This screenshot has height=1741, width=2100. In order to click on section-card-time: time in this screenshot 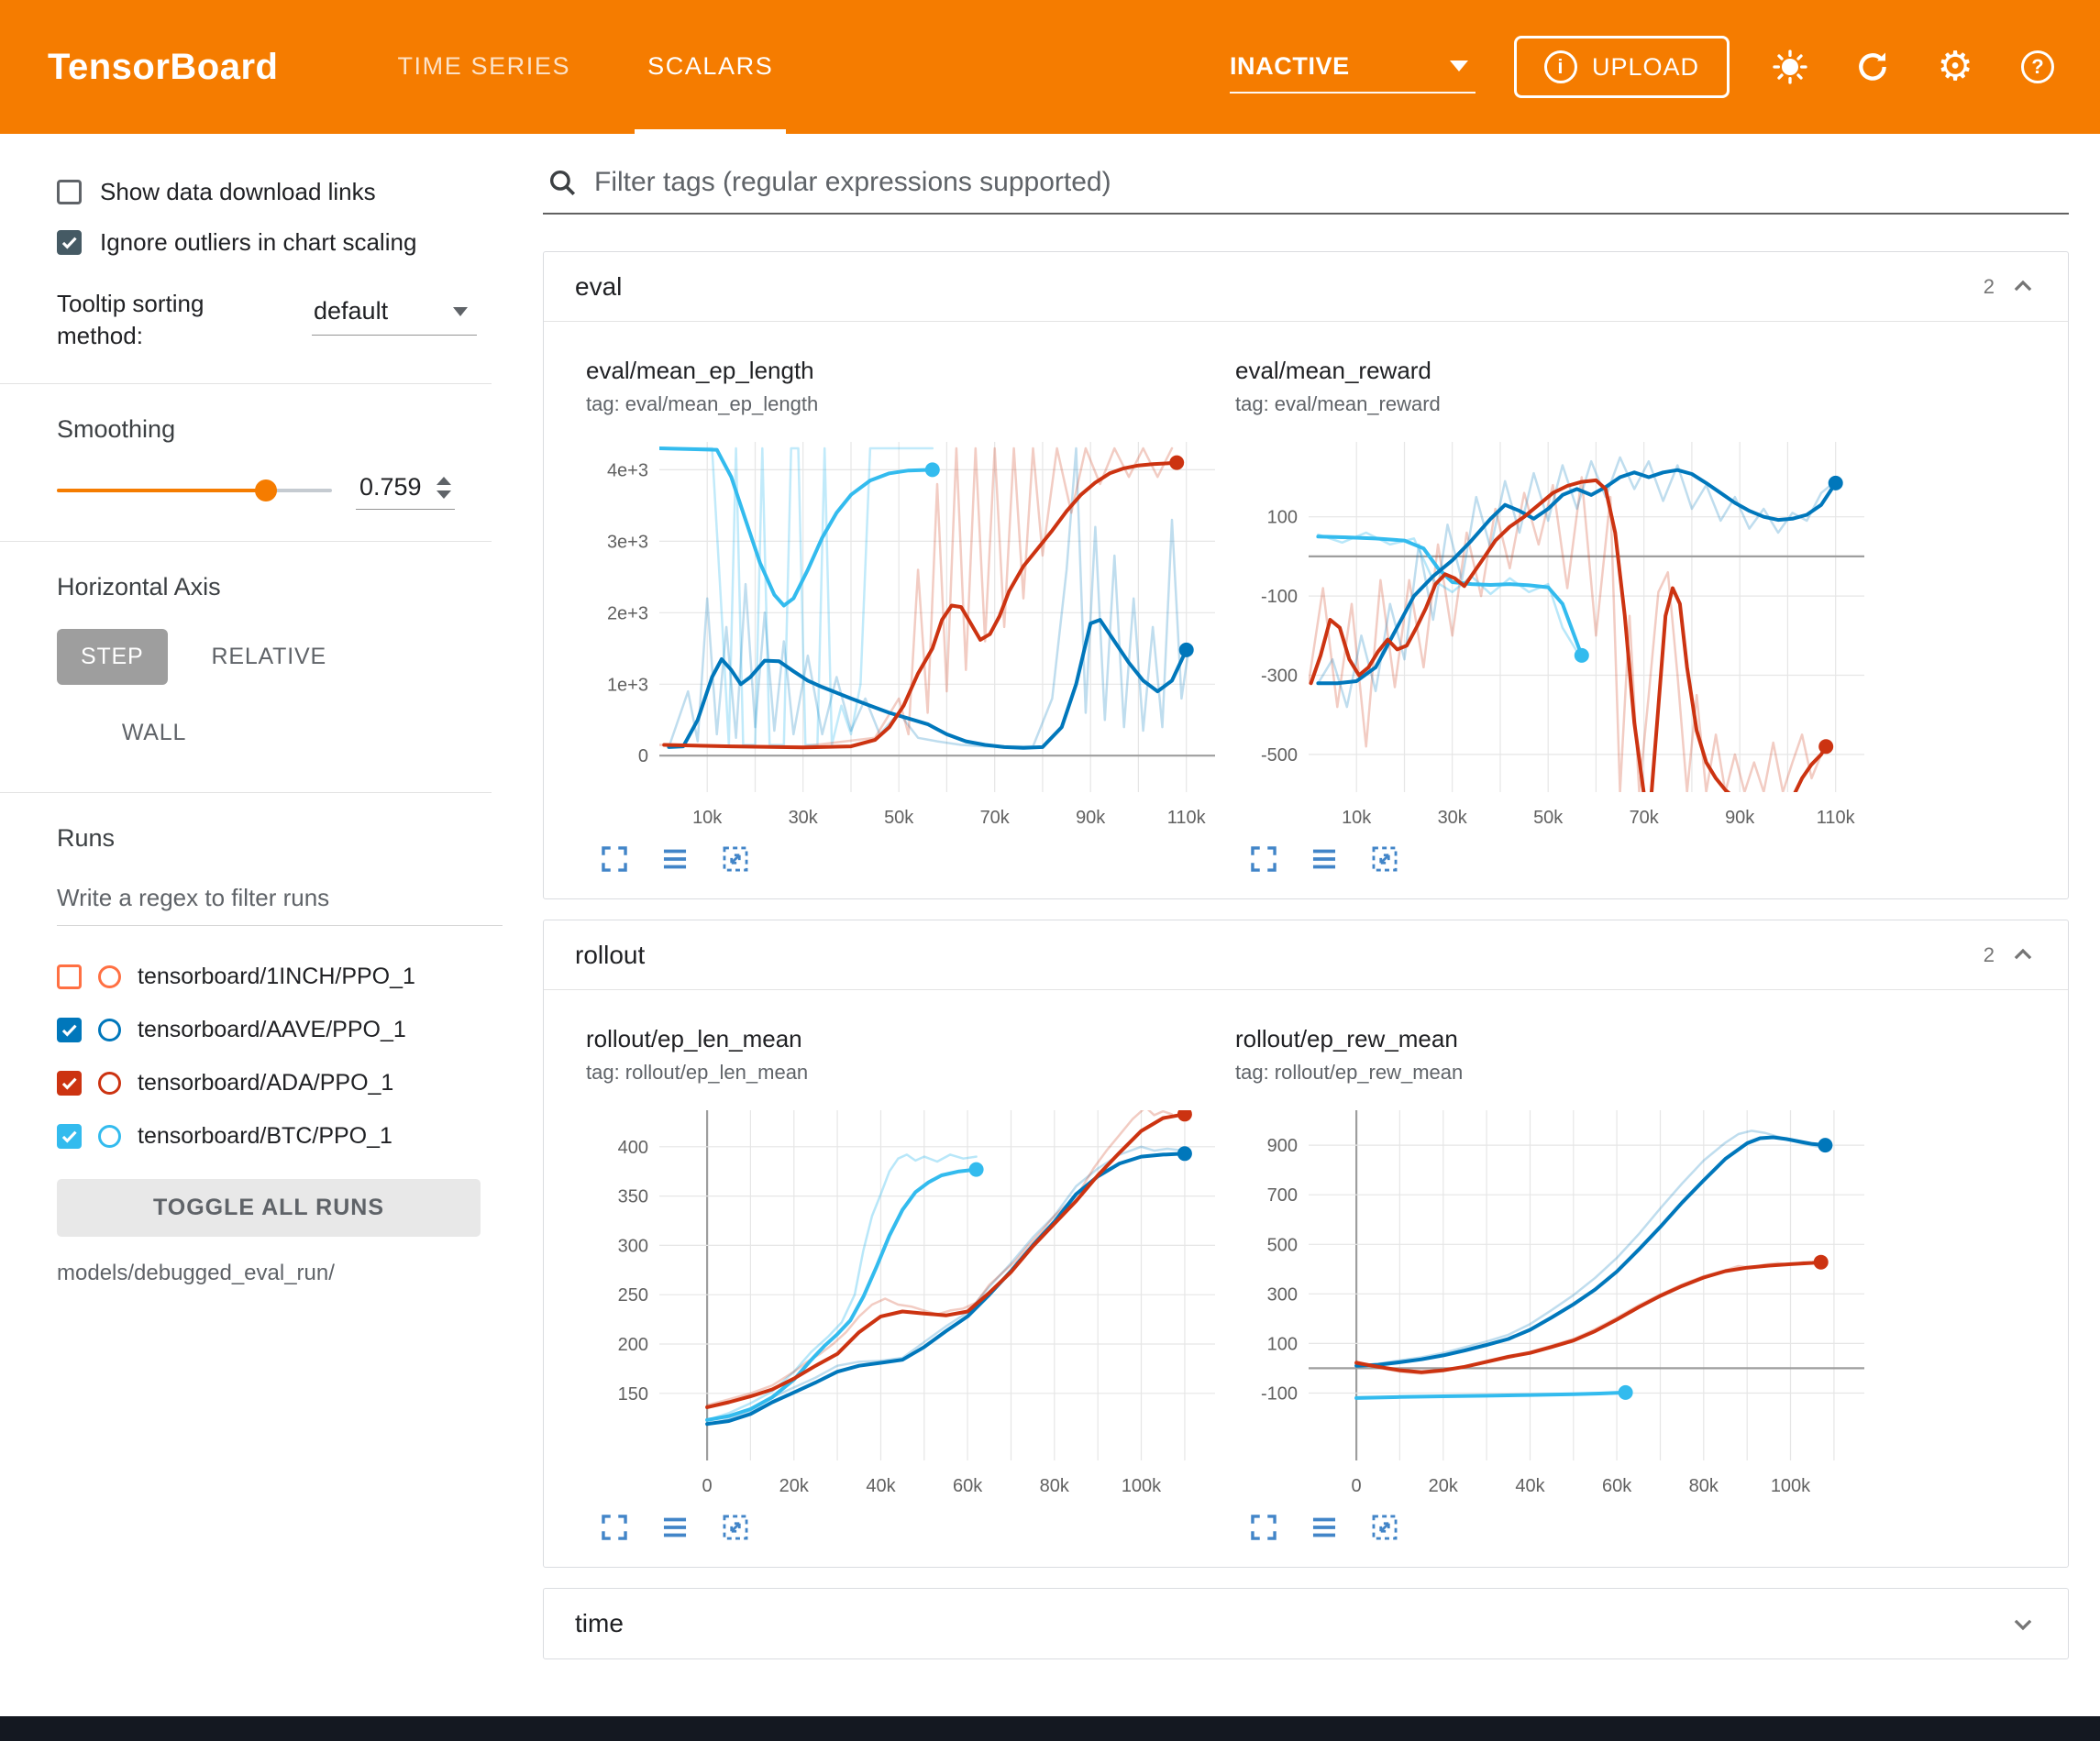, I will do `click(1306, 1624)`.